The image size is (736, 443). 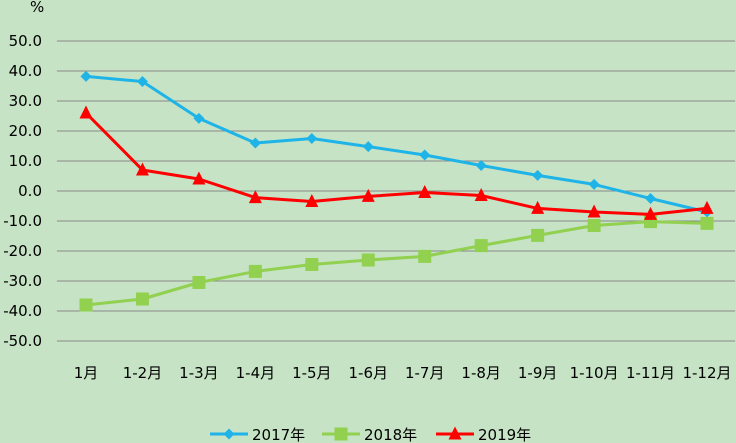 What do you see at coordinates (278, 434) in the screenshot?
I see `legend-label: 2017年` at bounding box center [278, 434].